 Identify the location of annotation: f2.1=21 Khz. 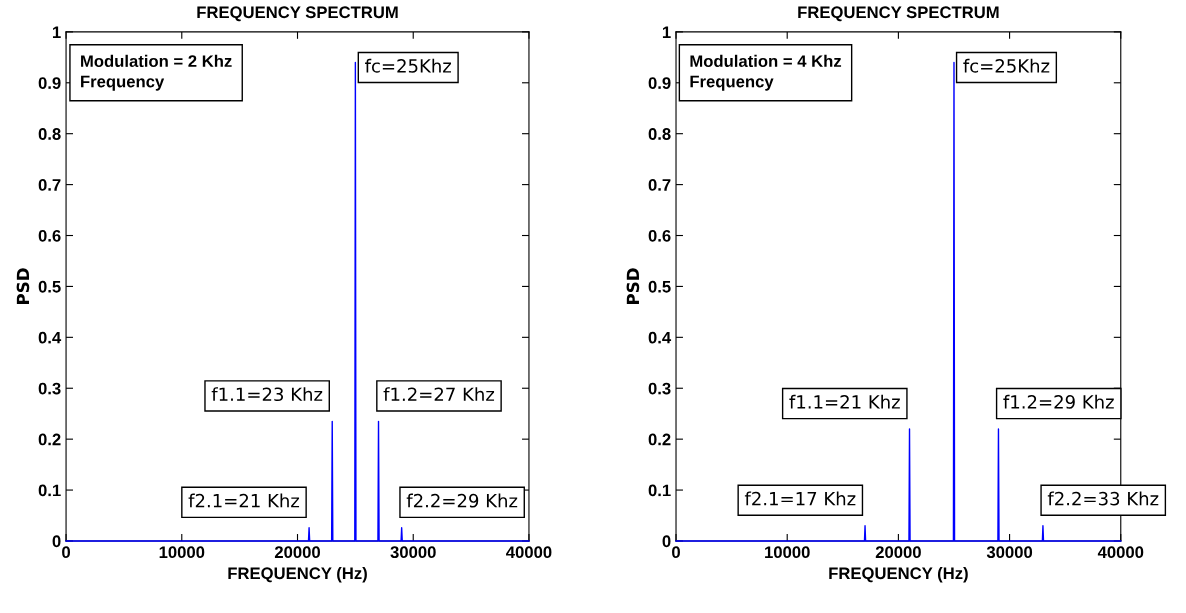
(244, 500).